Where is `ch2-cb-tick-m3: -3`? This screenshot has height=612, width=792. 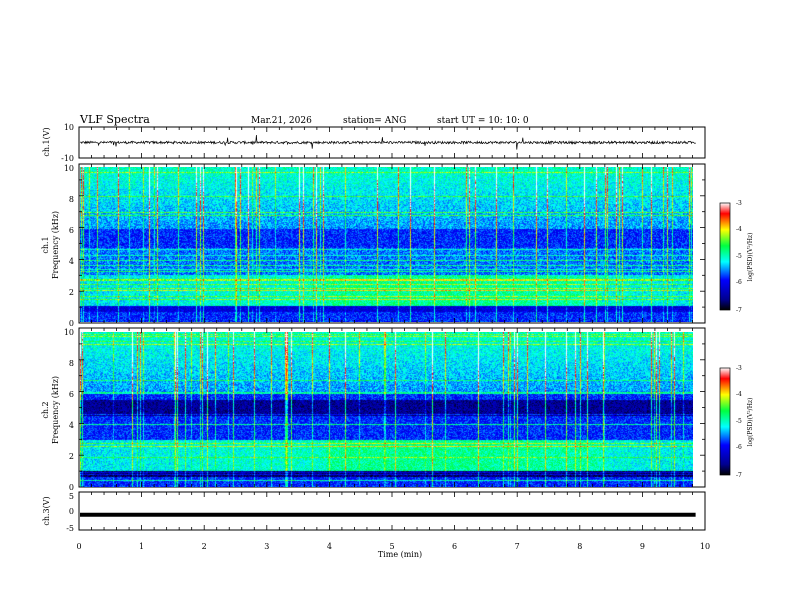
ch2-cb-tick-m3: -3 is located at coordinates (739, 368).